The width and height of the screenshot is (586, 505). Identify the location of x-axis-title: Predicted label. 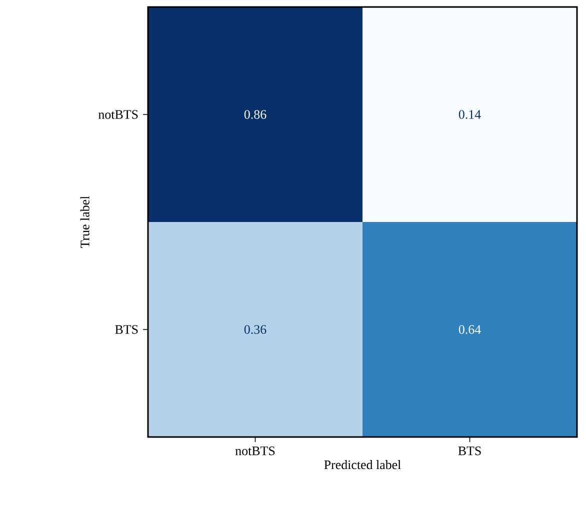
(362, 465).